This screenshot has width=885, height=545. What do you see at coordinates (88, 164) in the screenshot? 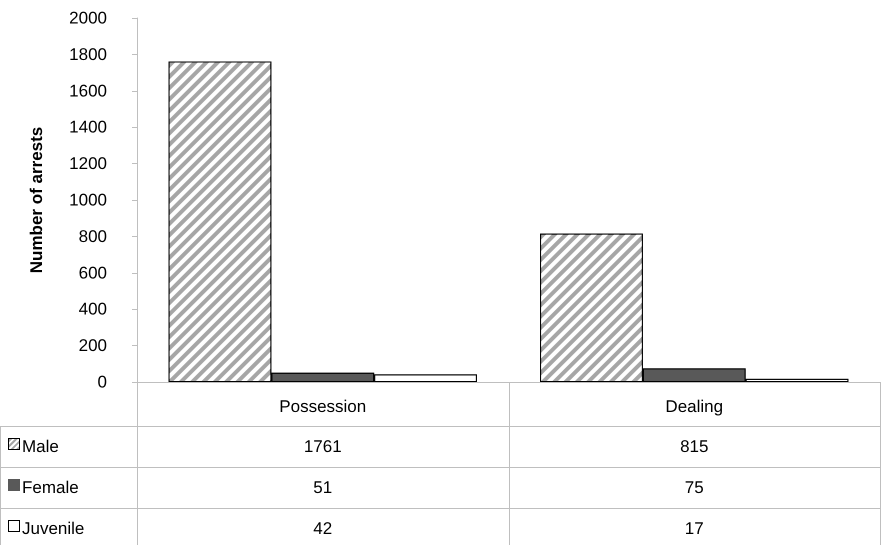
I see `y-tick-label: 1200` at bounding box center [88, 164].